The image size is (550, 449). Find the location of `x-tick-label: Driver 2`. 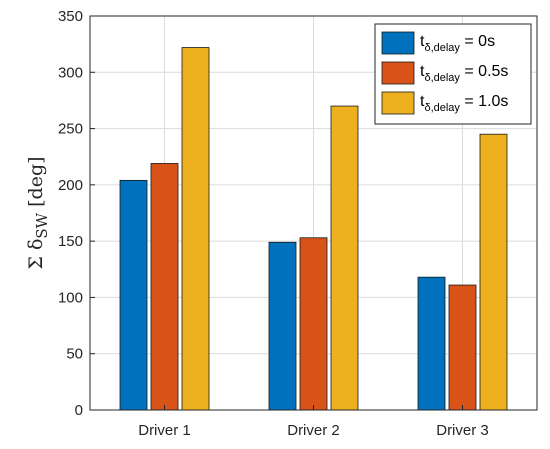

x-tick-label: Driver 2 is located at coordinates (313, 430).